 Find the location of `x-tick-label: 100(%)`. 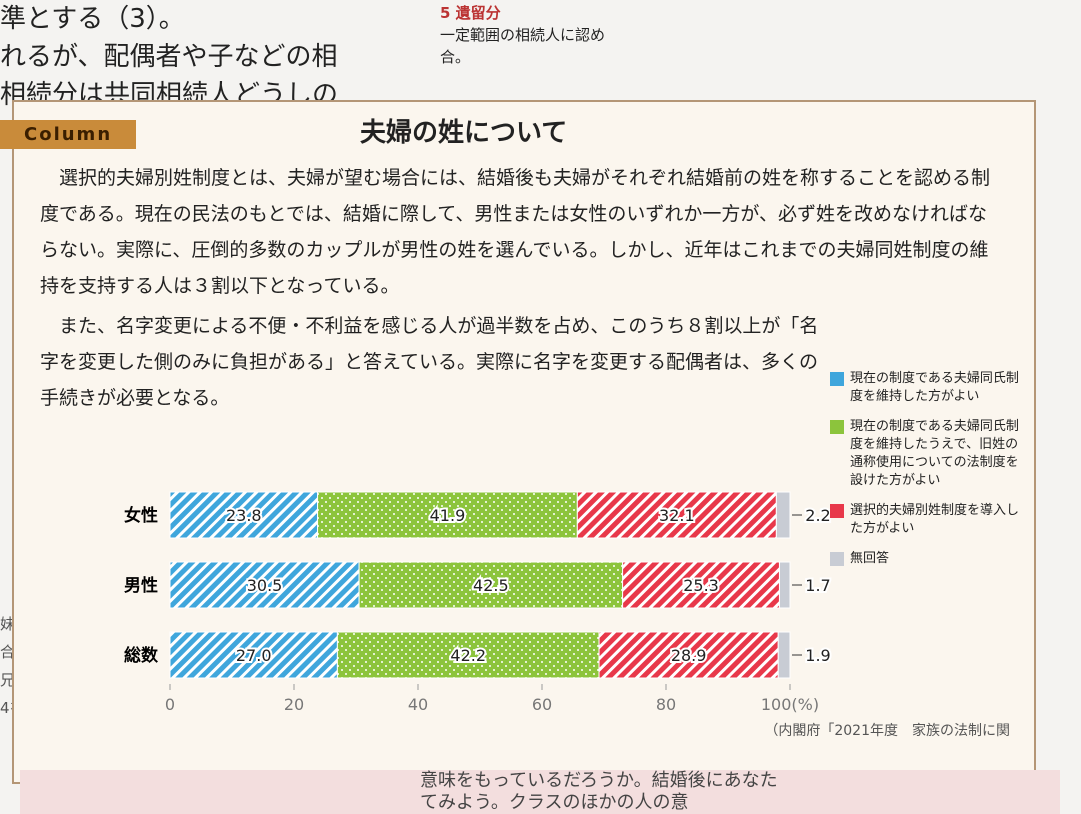

x-tick-label: 100(%) is located at coordinates (790, 704).